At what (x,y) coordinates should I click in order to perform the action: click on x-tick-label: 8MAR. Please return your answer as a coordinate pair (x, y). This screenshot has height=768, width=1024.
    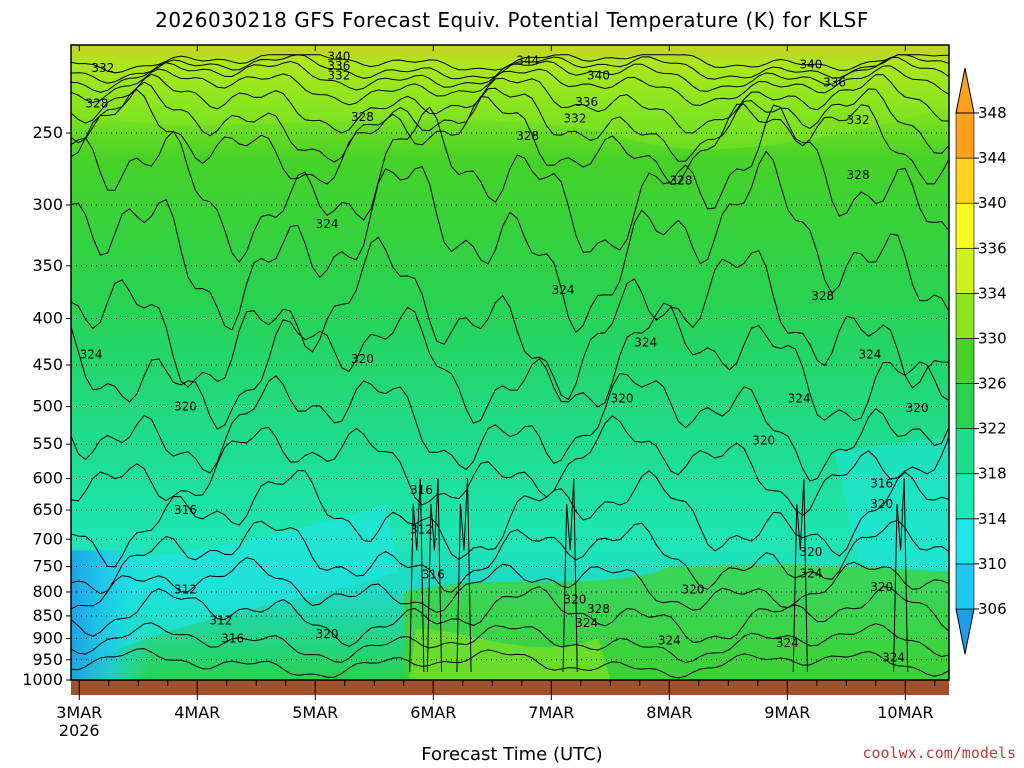
    Looking at the image, I should click on (669, 712).